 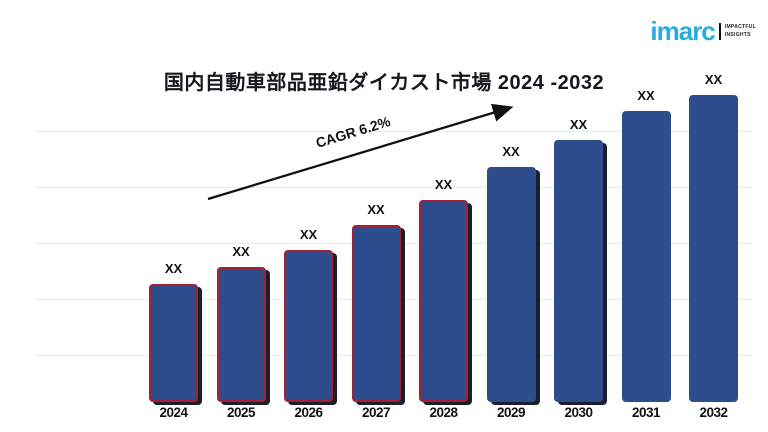 I want to click on x-axis-label-2027: 2027, so click(x=376, y=412).